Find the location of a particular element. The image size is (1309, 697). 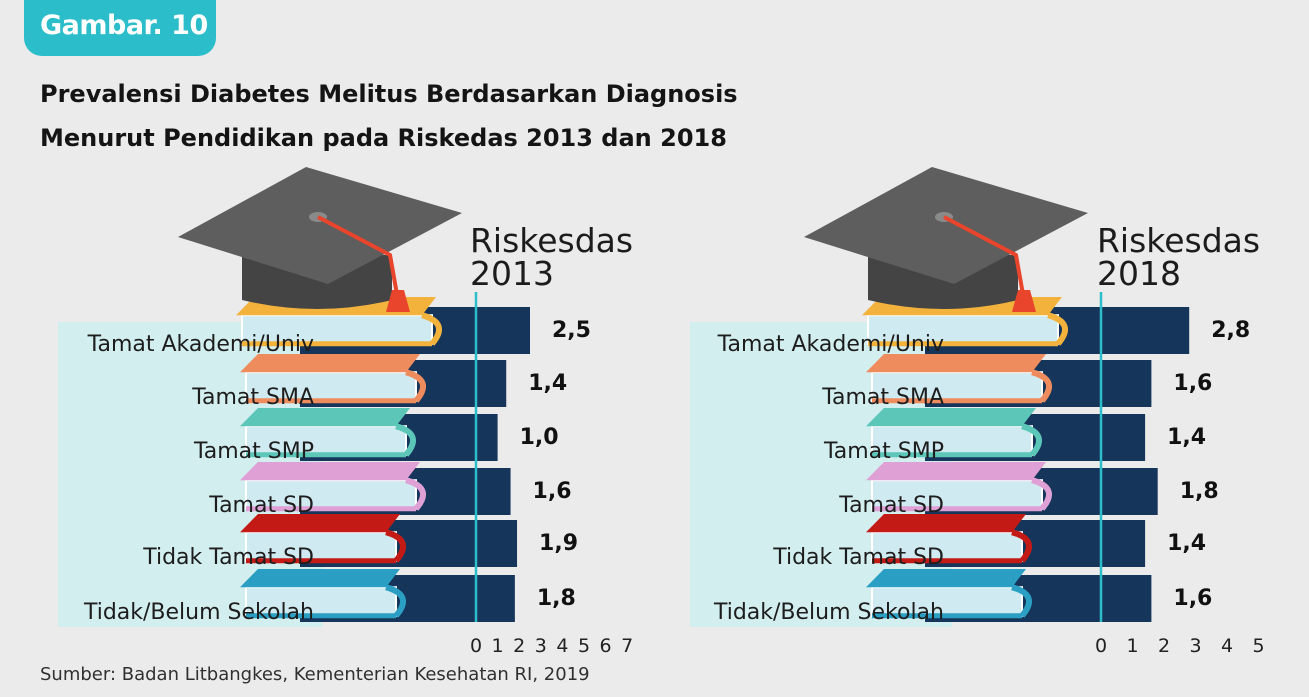

right-graduation-cap-icon is located at coordinates (946, 239).